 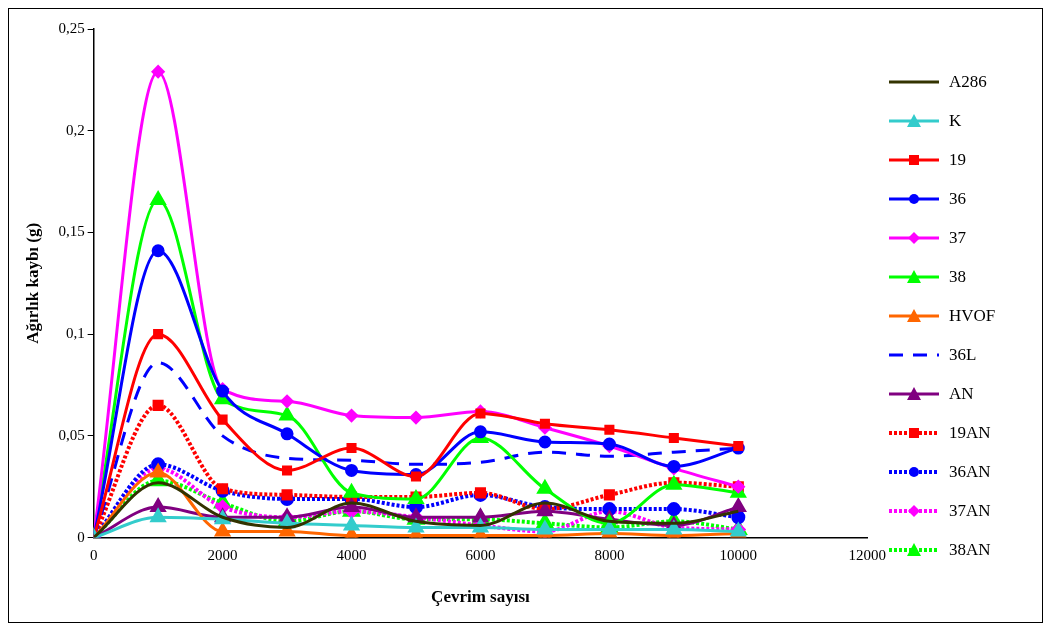 What do you see at coordinates (957, 159) in the screenshot?
I see `legend-label: 19` at bounding box center [957, 159].